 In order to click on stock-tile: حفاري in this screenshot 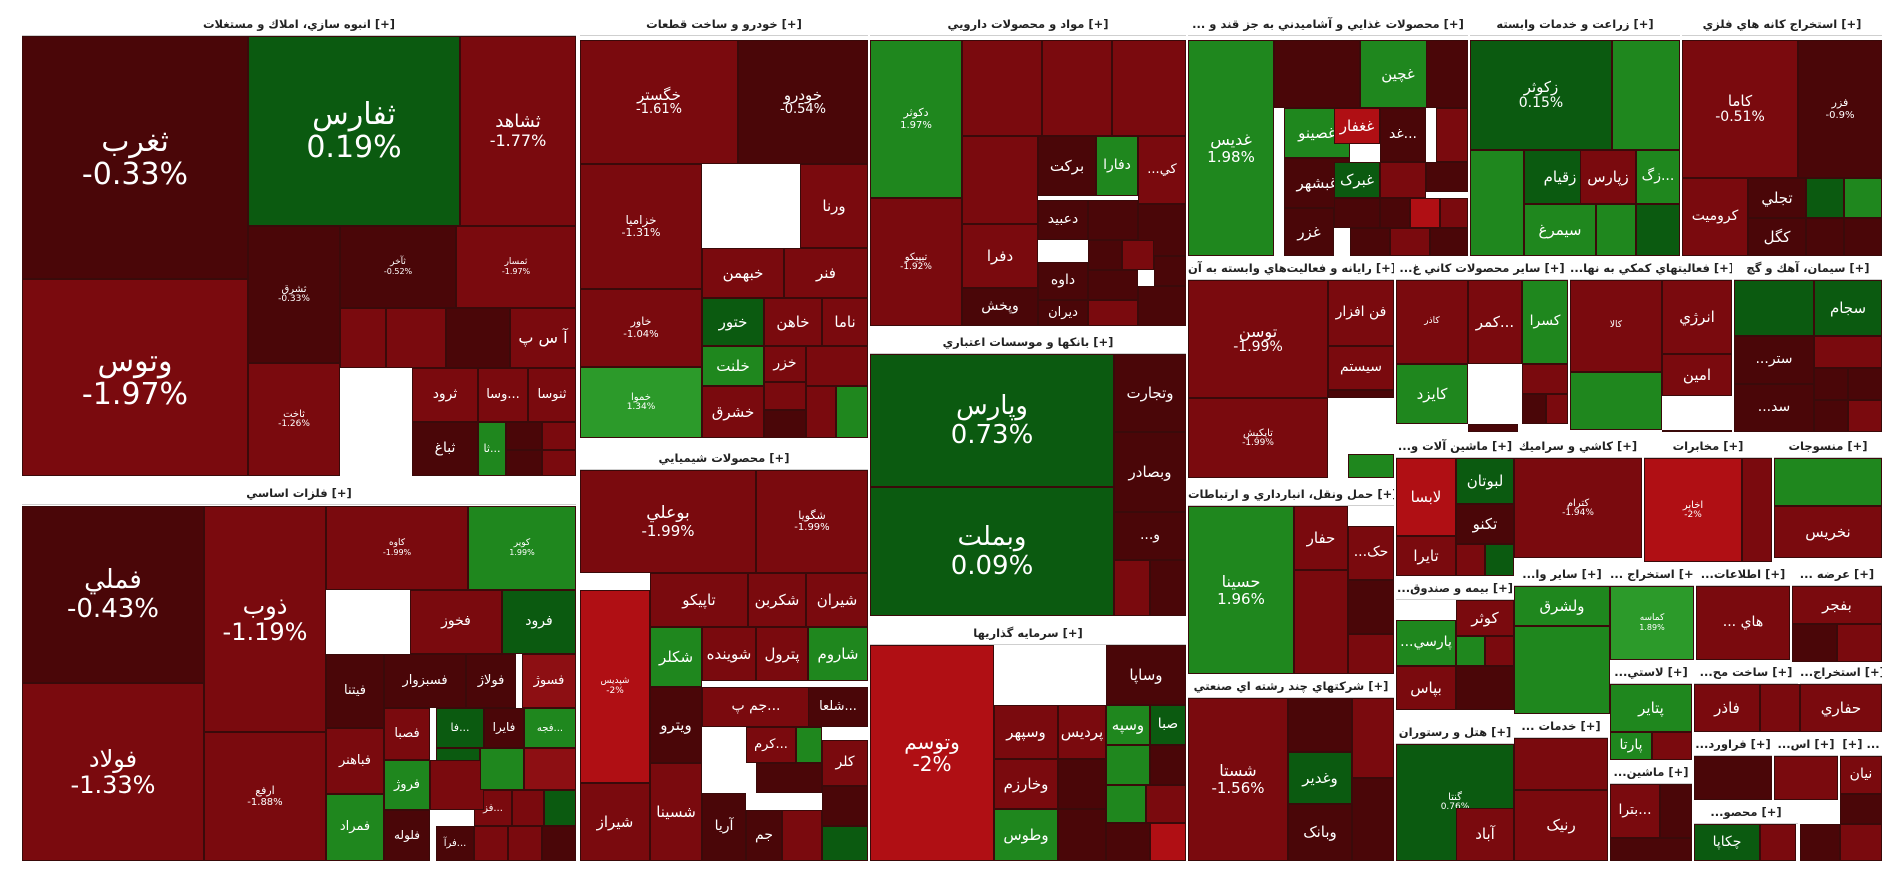, I will do `click(1841, 708)`.